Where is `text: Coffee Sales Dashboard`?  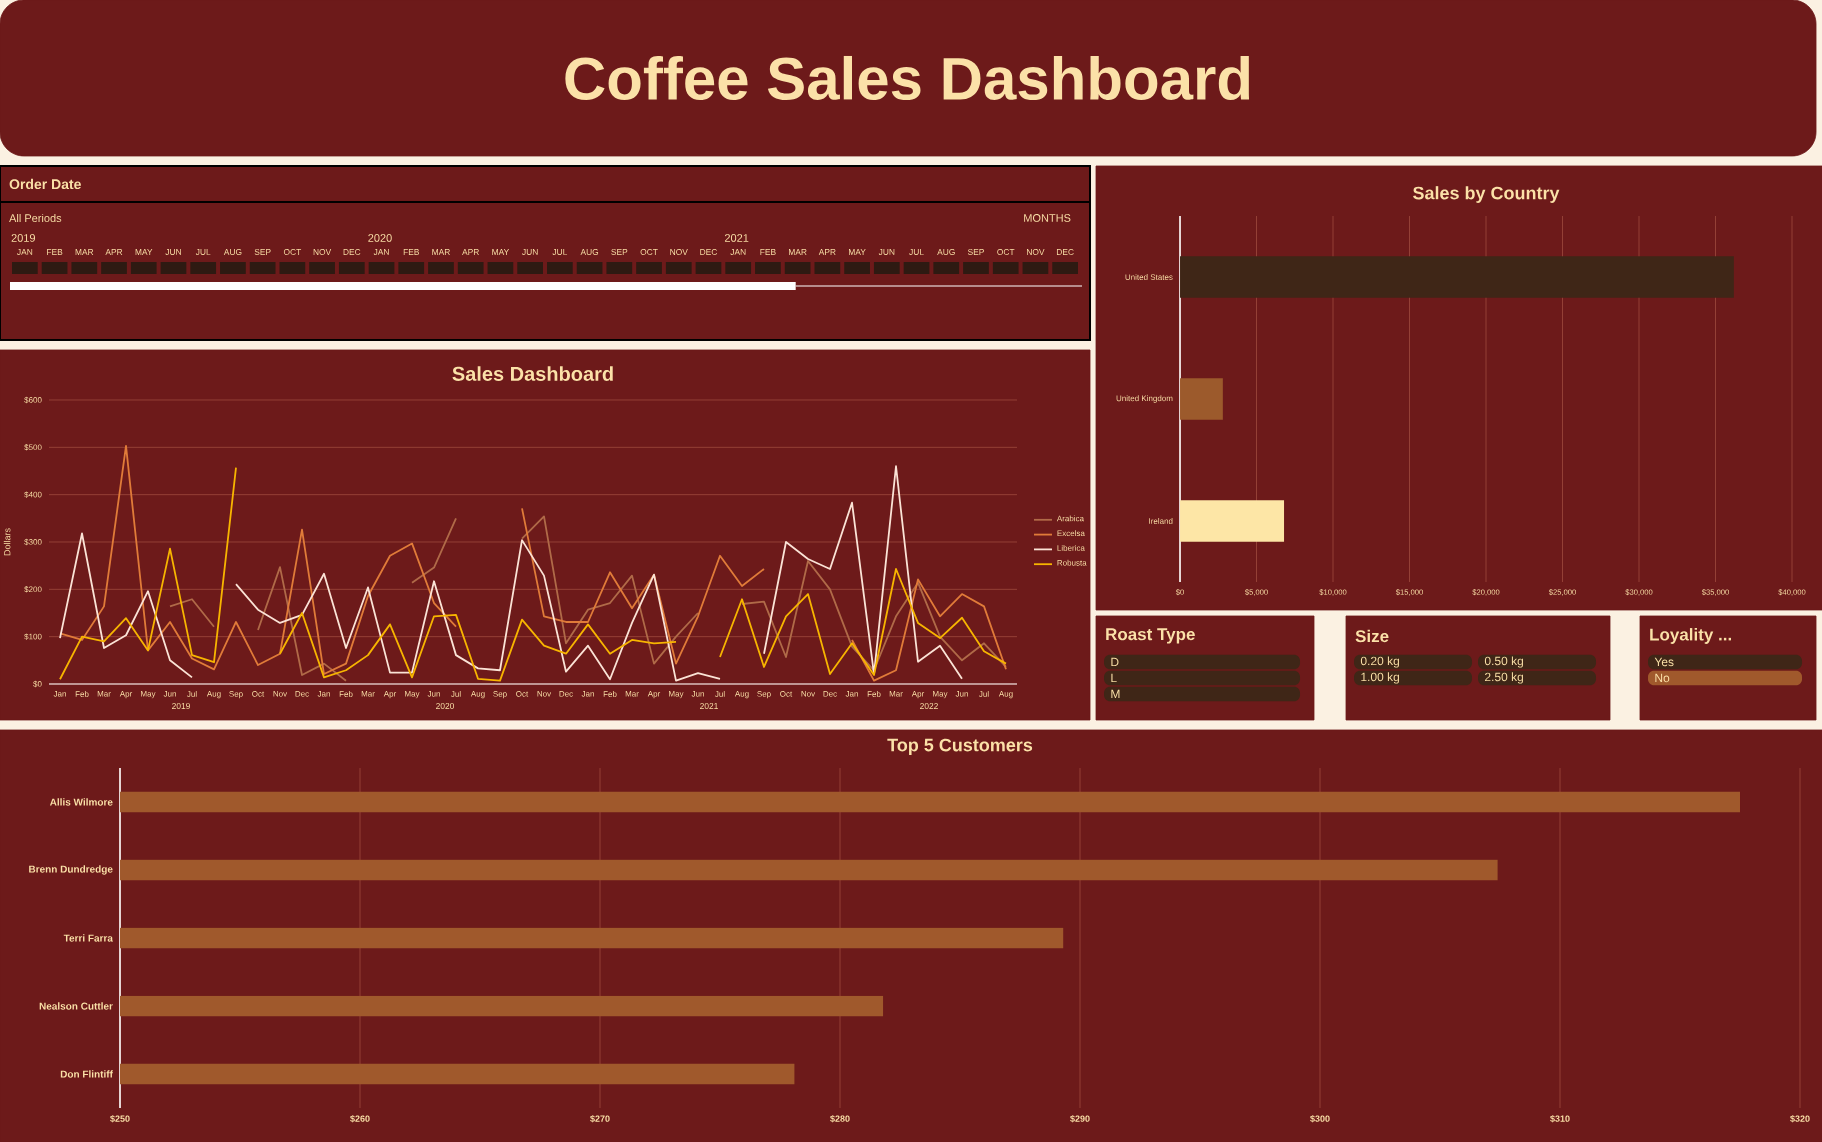 text: Coffee Sales Dashboard is located at coordinates (907, 78).